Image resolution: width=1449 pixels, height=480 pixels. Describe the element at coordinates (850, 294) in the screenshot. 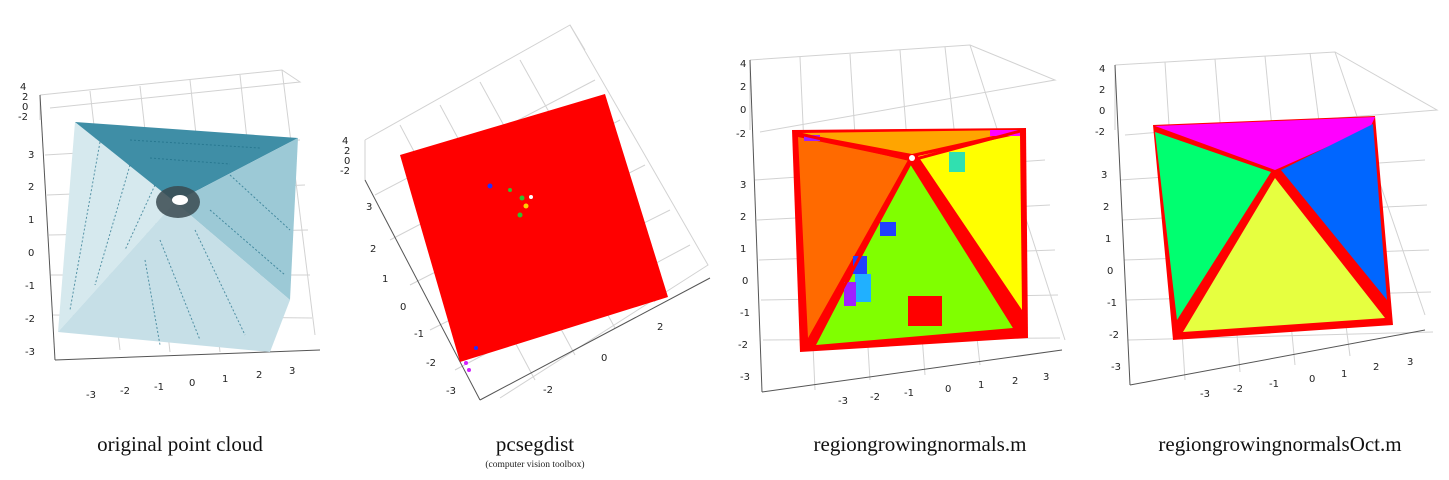

I see `patch-violet` at that location.